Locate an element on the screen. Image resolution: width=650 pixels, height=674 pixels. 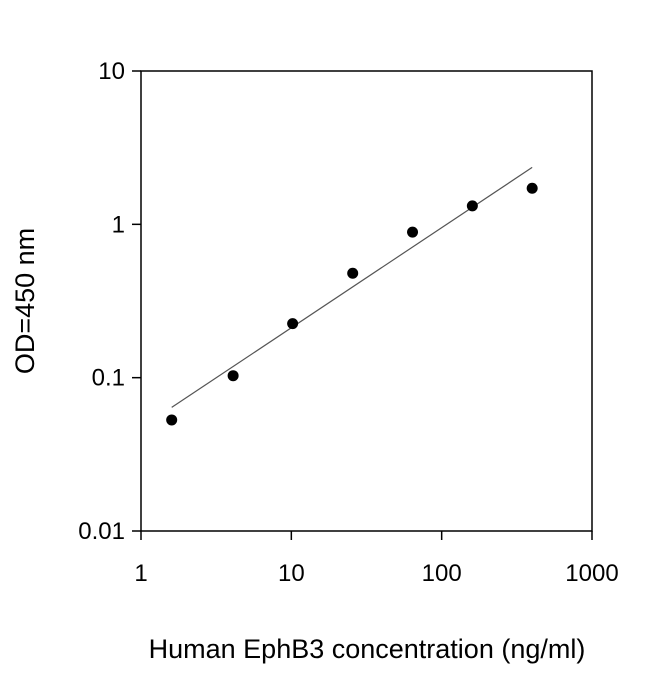
x-tick-label: 100 is located at coordinates (442, 573).